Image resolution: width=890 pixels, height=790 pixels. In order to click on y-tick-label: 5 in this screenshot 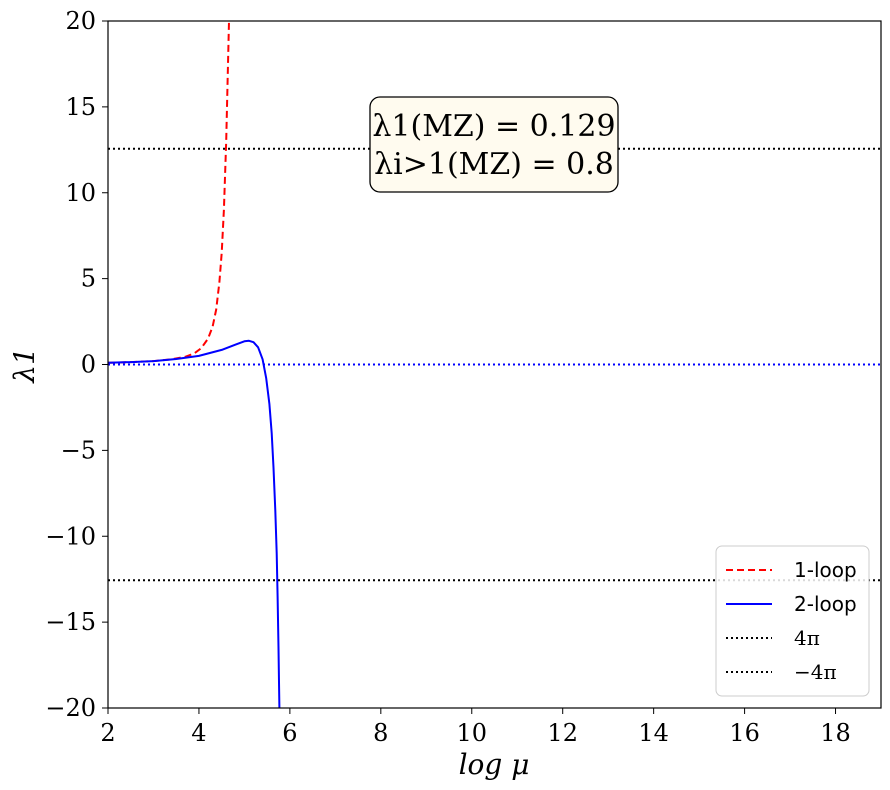, I will do `click(88, 279)`.